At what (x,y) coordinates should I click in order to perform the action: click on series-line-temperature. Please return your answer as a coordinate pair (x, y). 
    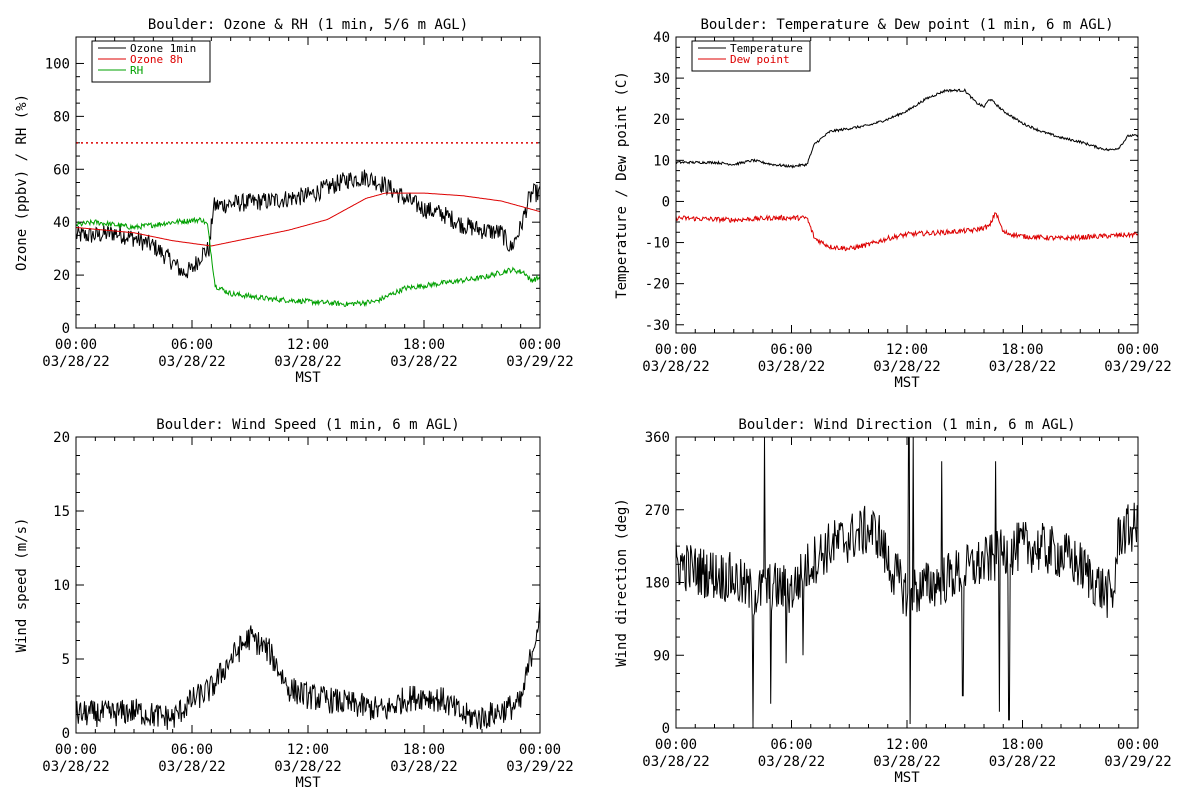
    Looking at the image, I should click on (907, 128).